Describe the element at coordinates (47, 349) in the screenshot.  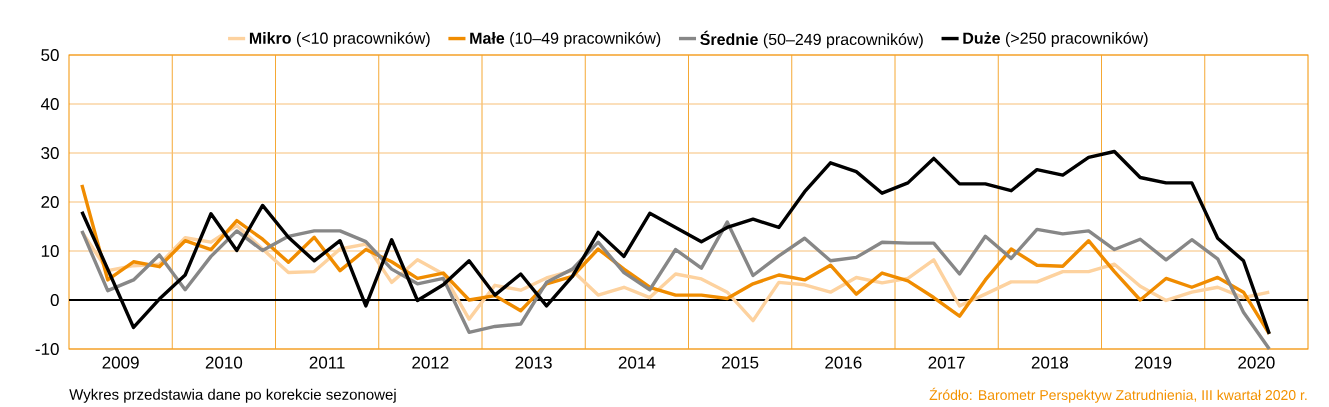
I see `y-tick-label: -10` at that location.